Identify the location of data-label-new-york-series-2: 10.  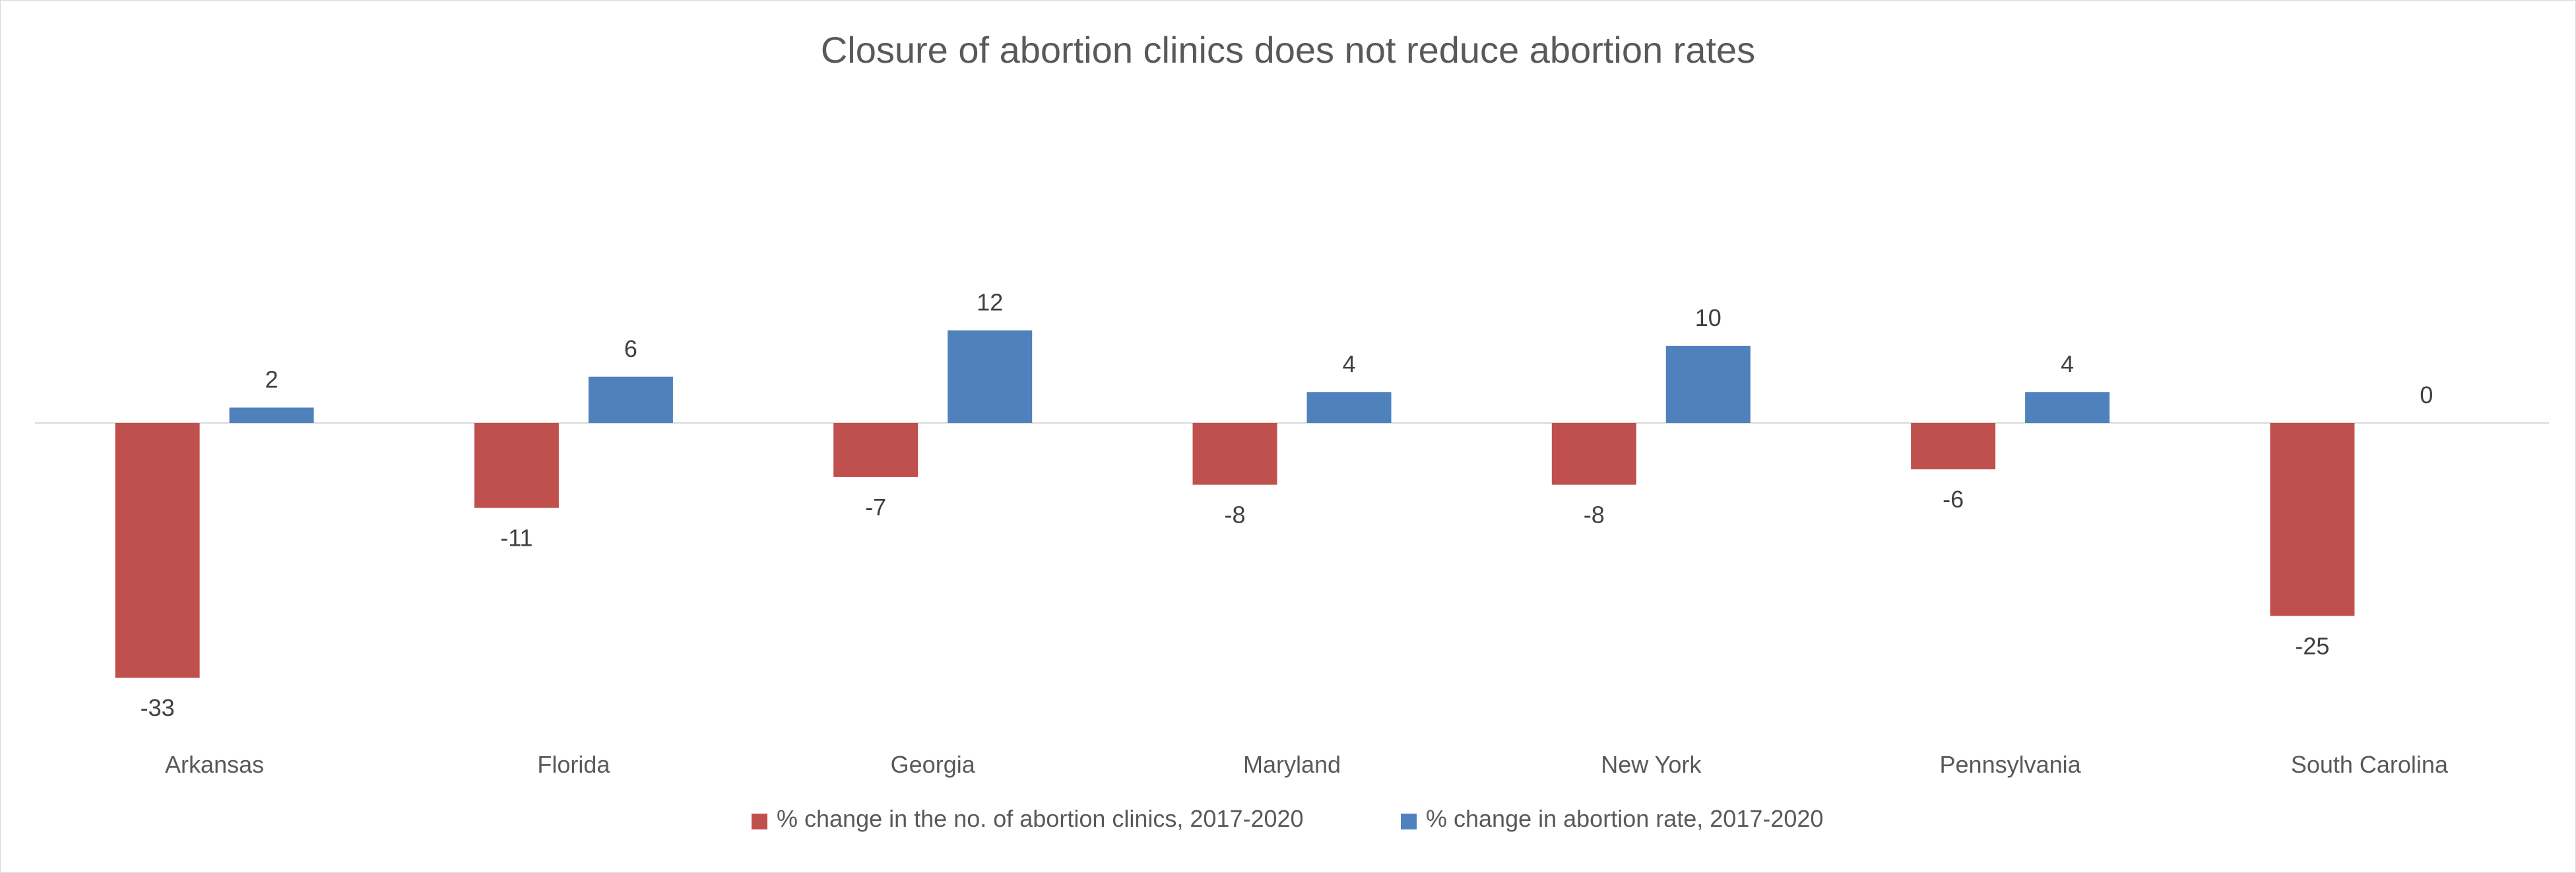
(1708, 317).